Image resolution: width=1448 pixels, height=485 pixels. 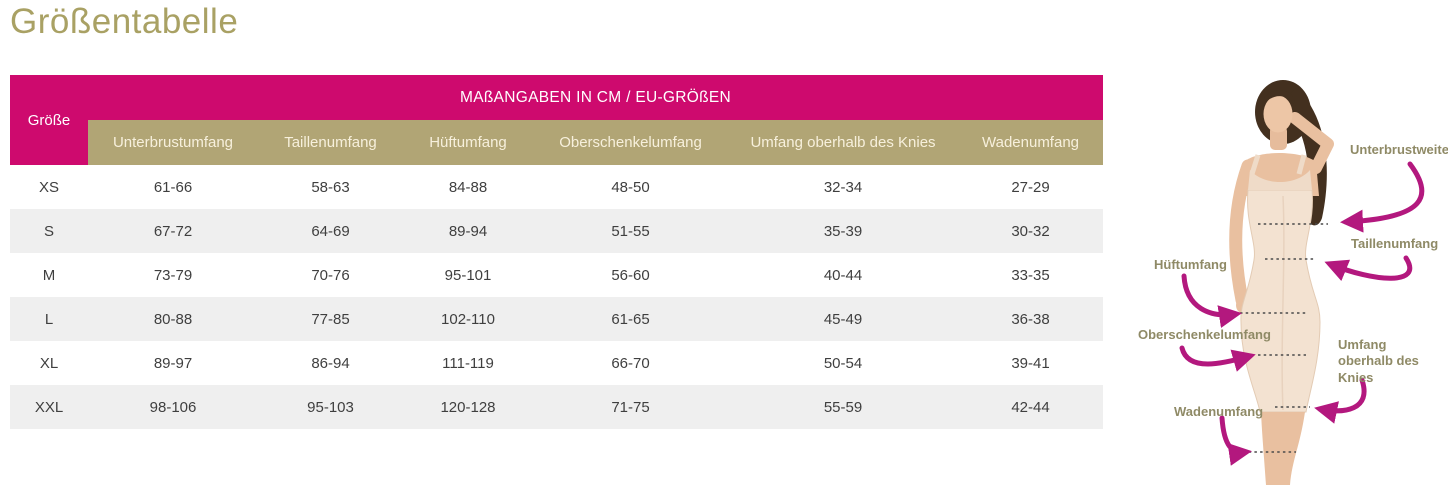 I want to click on size-cell: S, so click(x=48, y=231).